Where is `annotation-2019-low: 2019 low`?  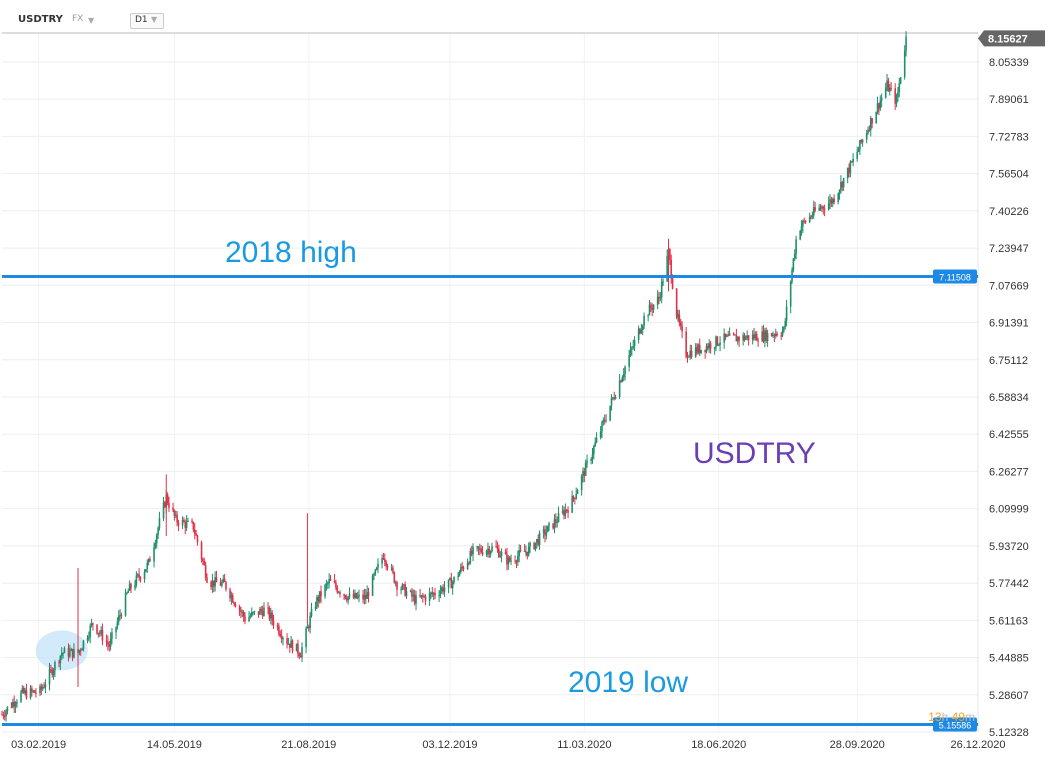
annotation-2019-low: 2019 low is located at coordinates (628, 682).